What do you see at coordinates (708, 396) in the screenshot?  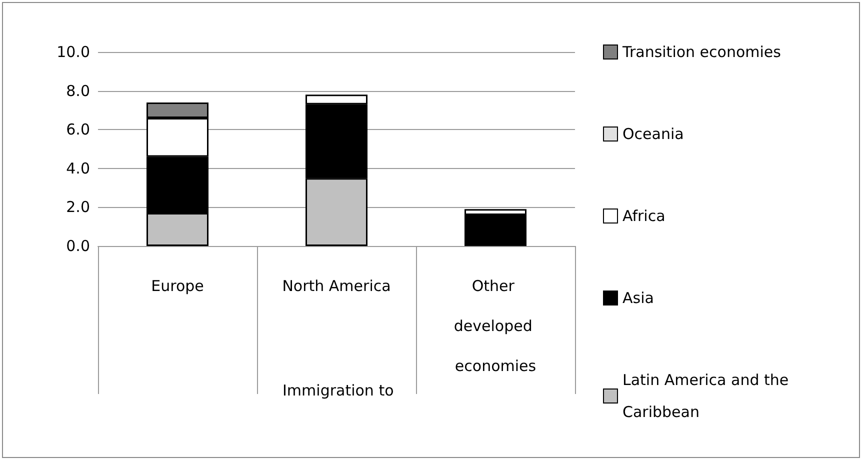 I see `legend-label: Latin America and the Caribbean` at bounding box center [708, 396].